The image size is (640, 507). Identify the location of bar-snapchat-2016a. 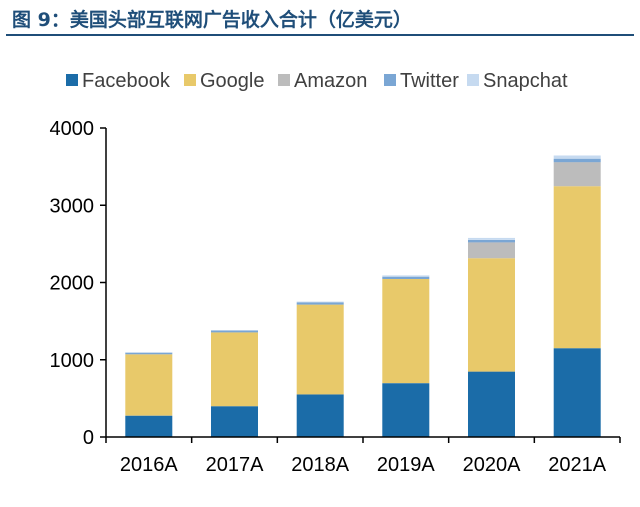
(149, 352).